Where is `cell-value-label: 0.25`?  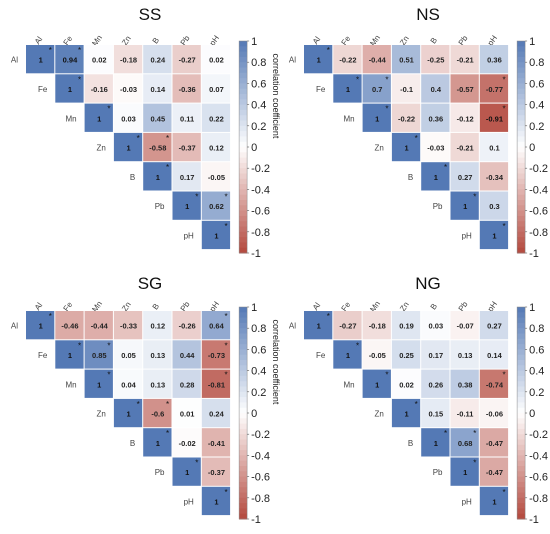 cell-value-label: 0.25 is located at coordinates (406, 355).